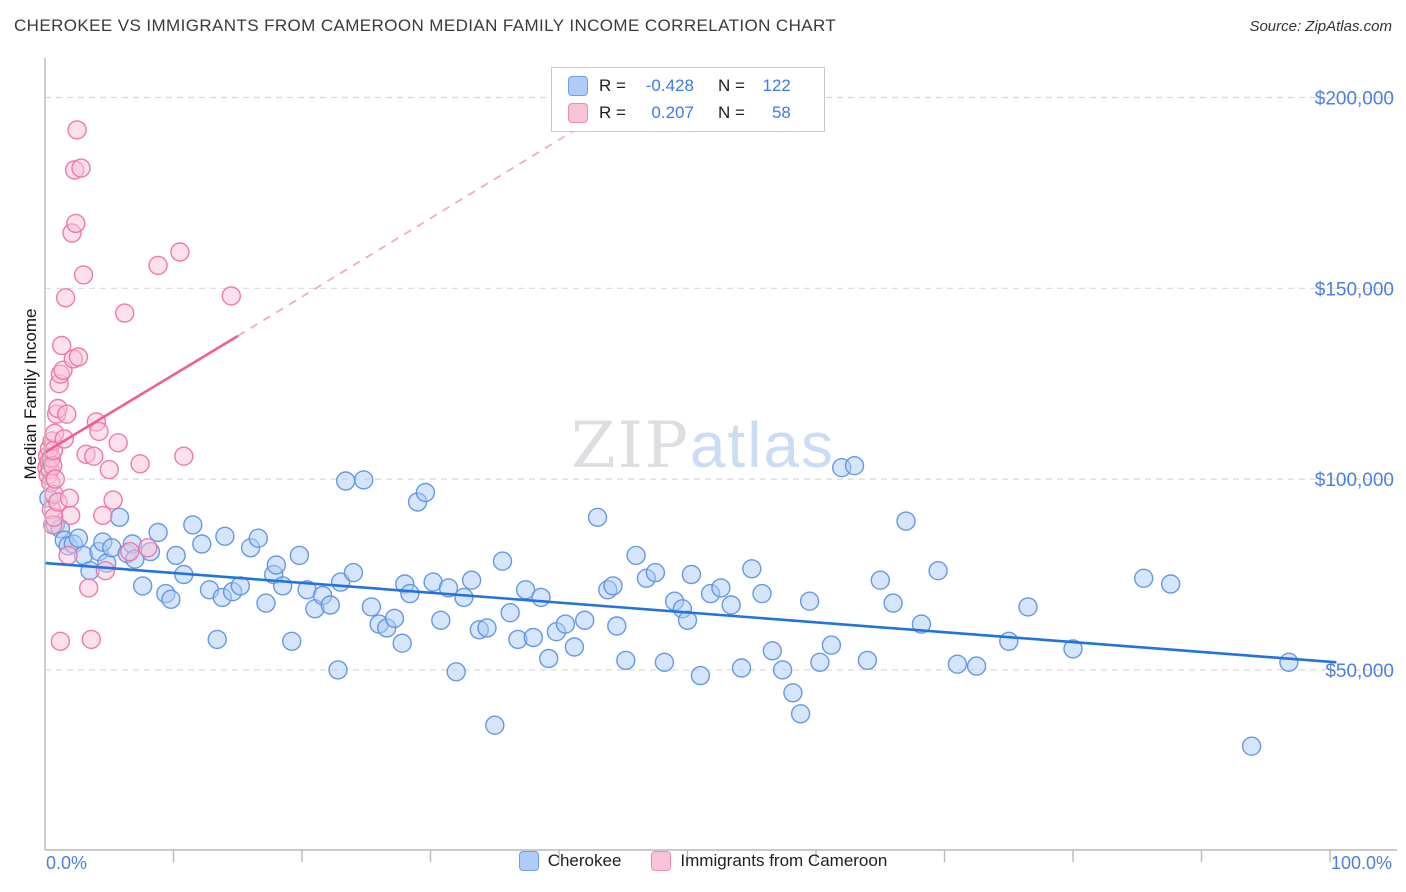 The height and width of the screenshot is (892, 1406). Describe the element at coordinates (731, 112) in the screenshot. I see `n-label: N =` at that location.